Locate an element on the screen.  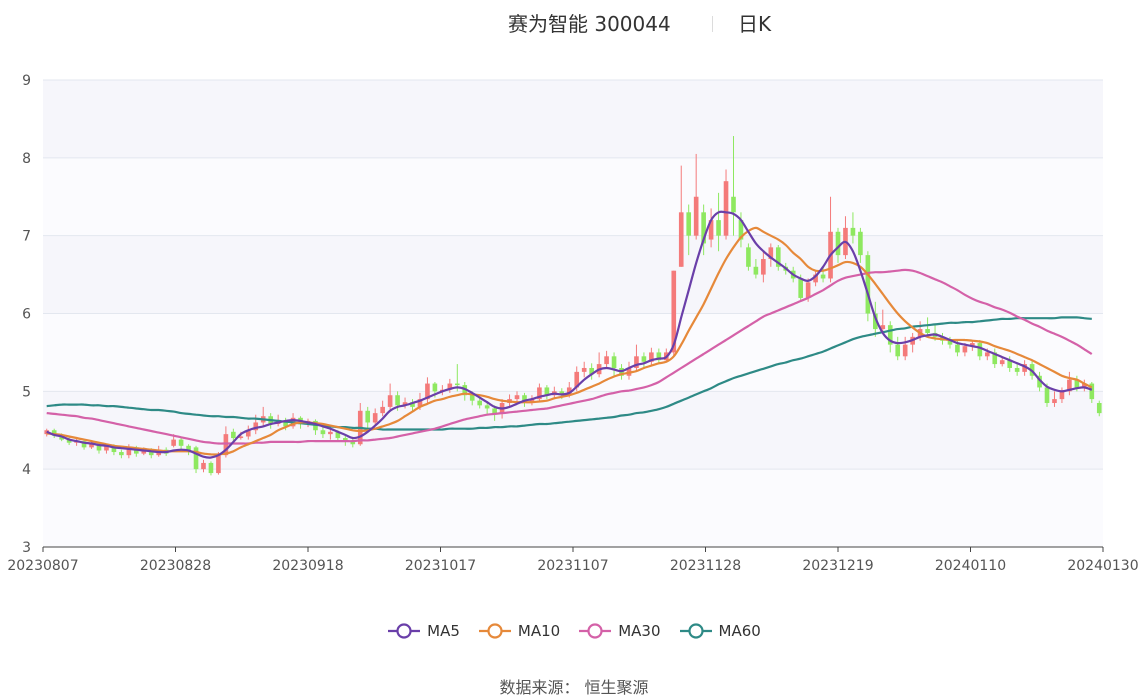
y-tick-label: 6 is located at coordinates (26, 315).